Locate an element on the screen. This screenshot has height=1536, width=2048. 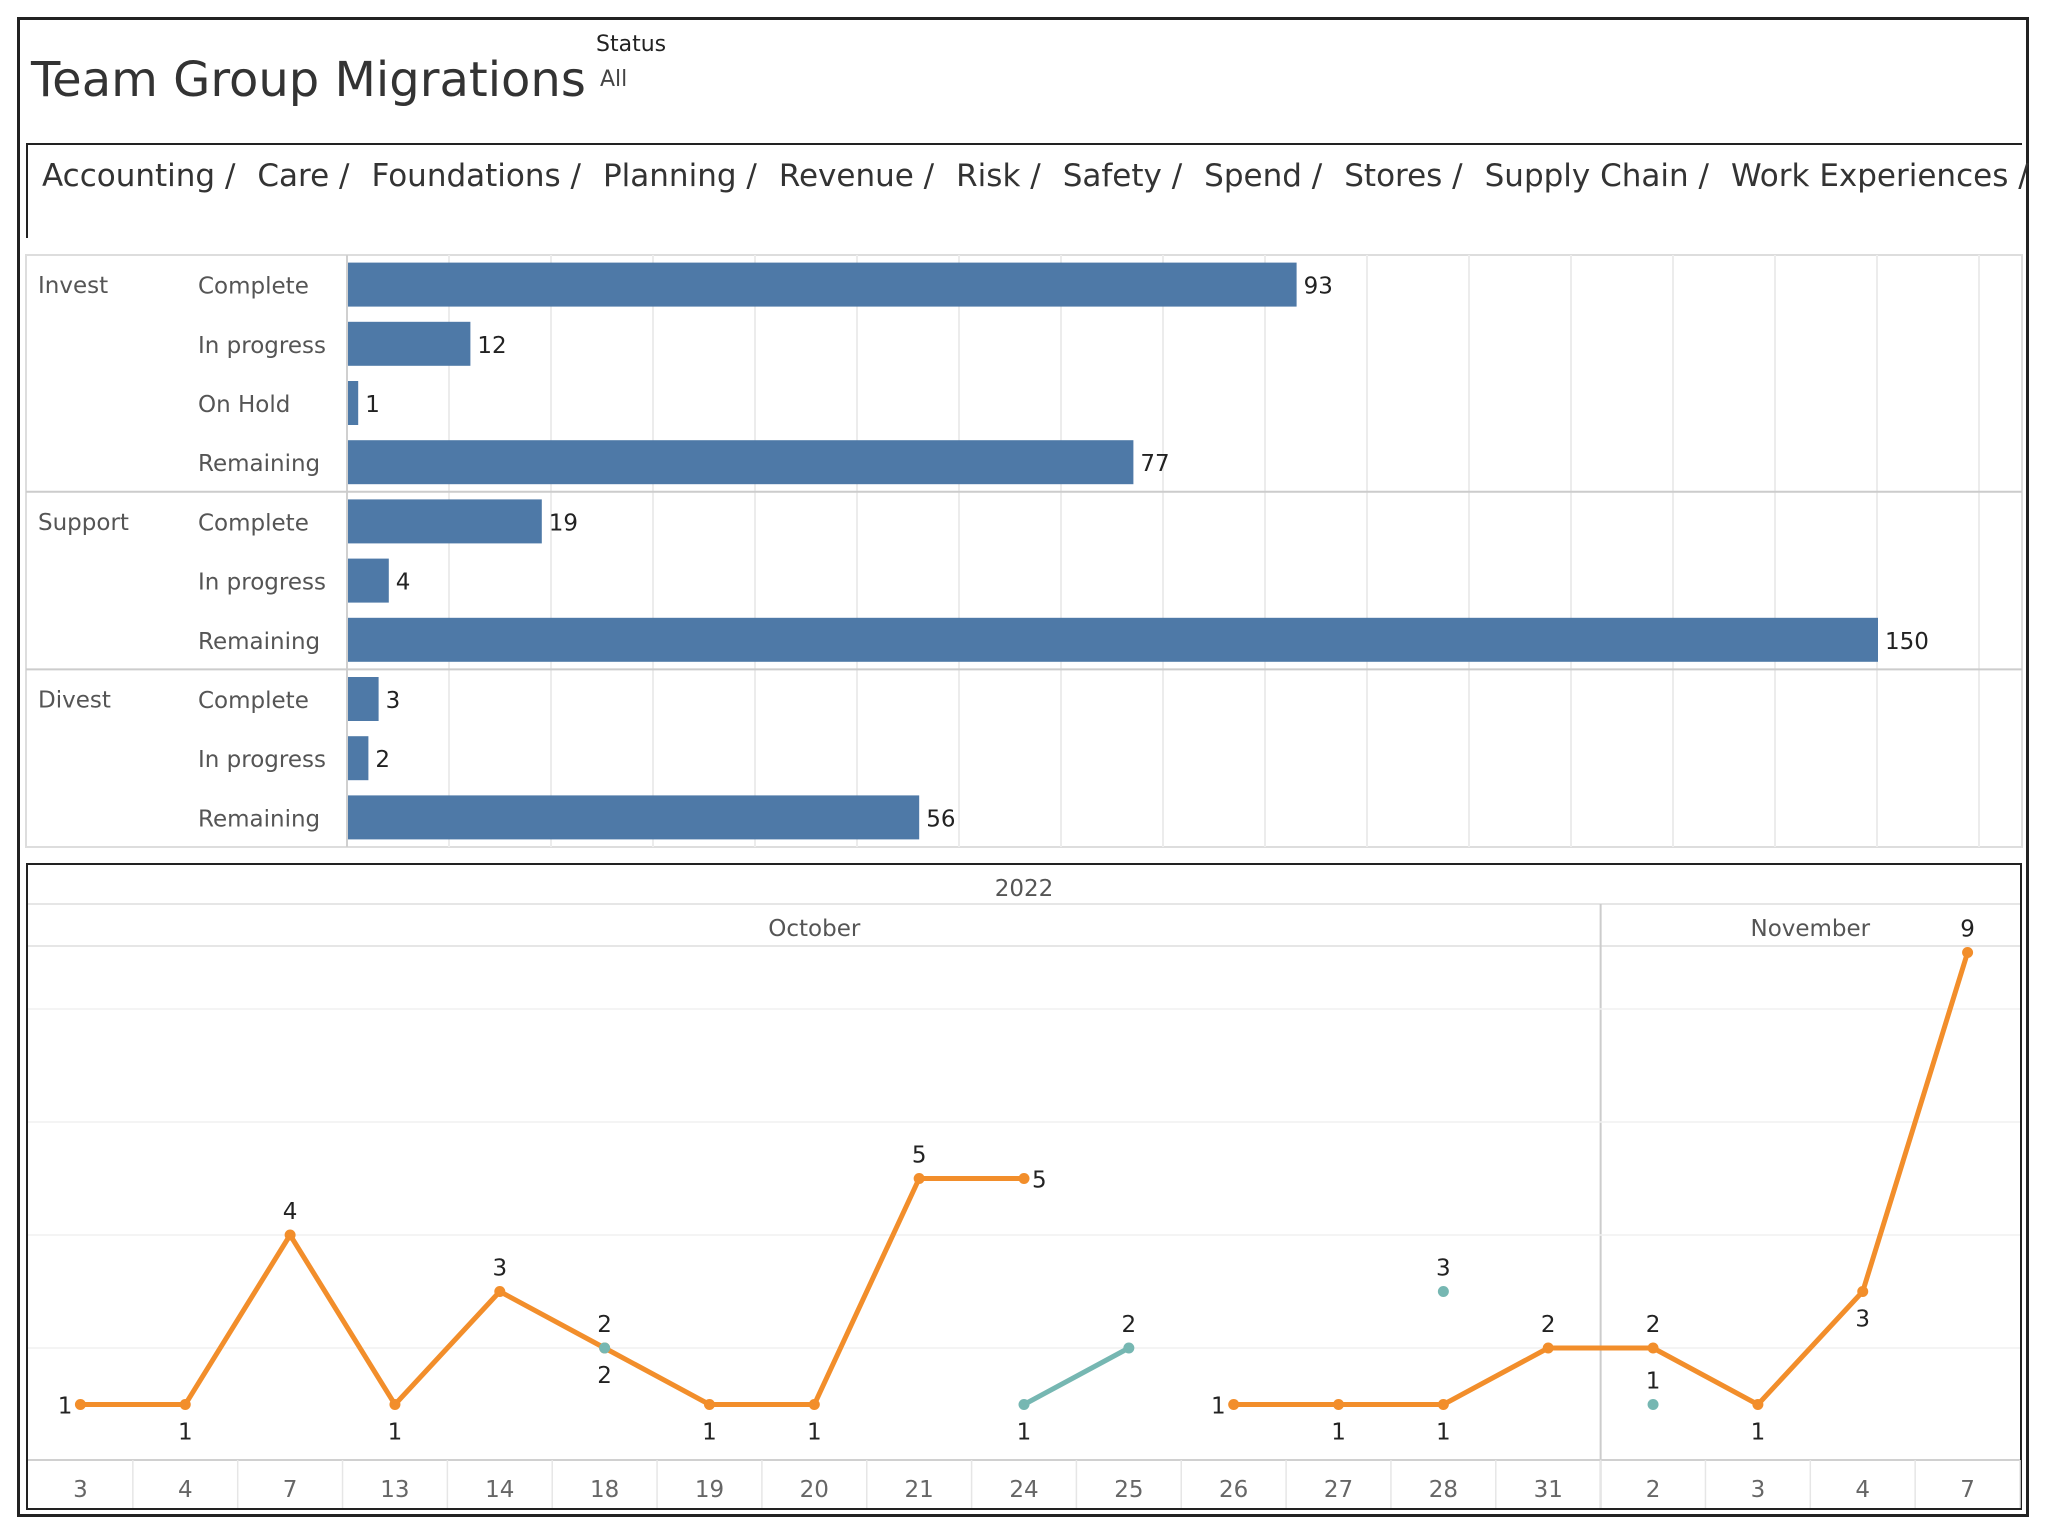
nav-item-foundations: Foundations / is located at coordinates (476, 176).